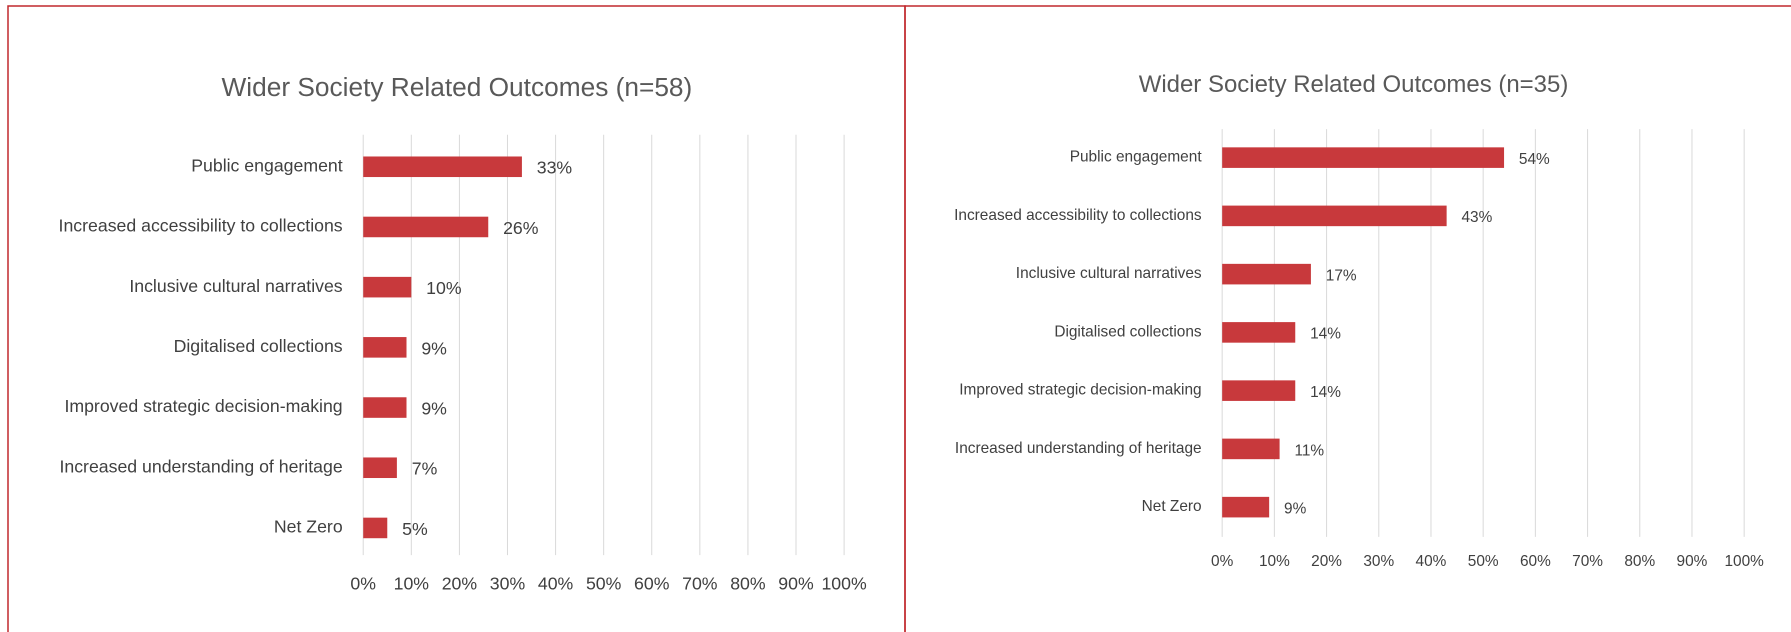 The width and height of the screenshot is (1791, 632). Describe the element at coordinates (1476, 217) in the screenshot. I see `data-label: 43%` at that location.